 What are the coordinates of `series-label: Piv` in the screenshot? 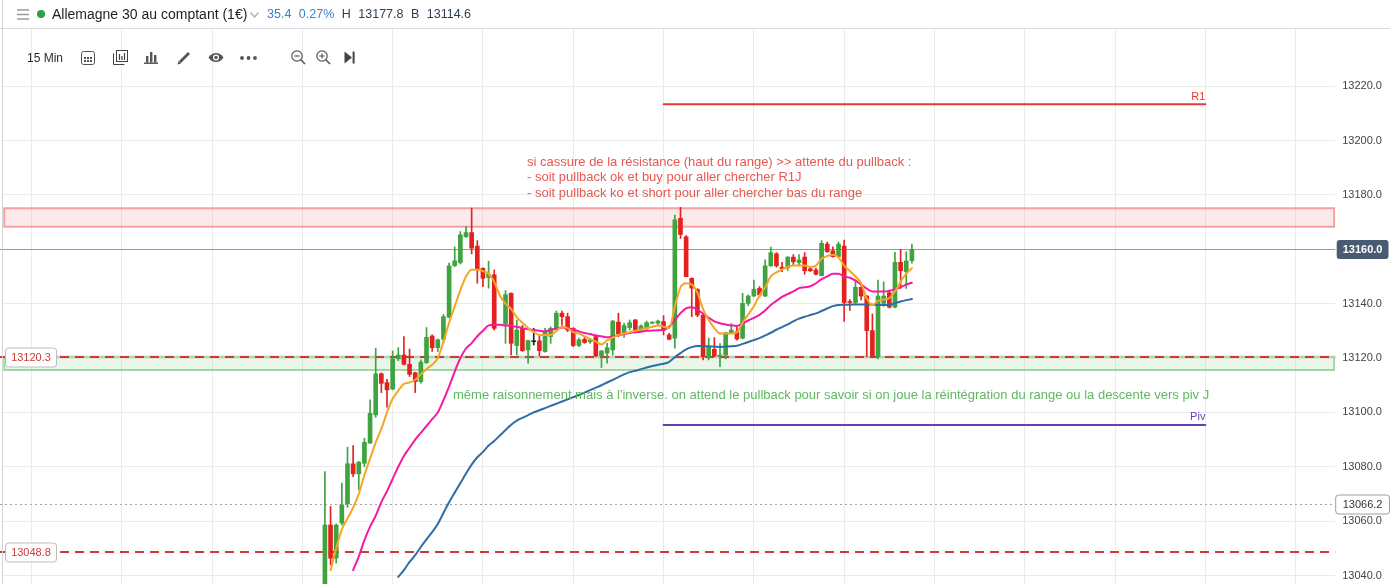 It's located at (1198, 416).